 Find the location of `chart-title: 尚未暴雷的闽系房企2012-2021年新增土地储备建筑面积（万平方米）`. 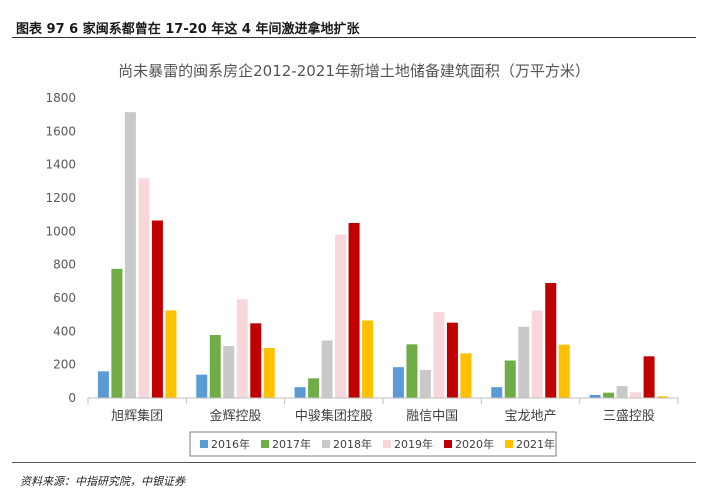

chart-title: 尚未暴雷的闽系房企2012-2021年新增土地储备建筑面积（万平方米） is located at coordinates (354, 71).